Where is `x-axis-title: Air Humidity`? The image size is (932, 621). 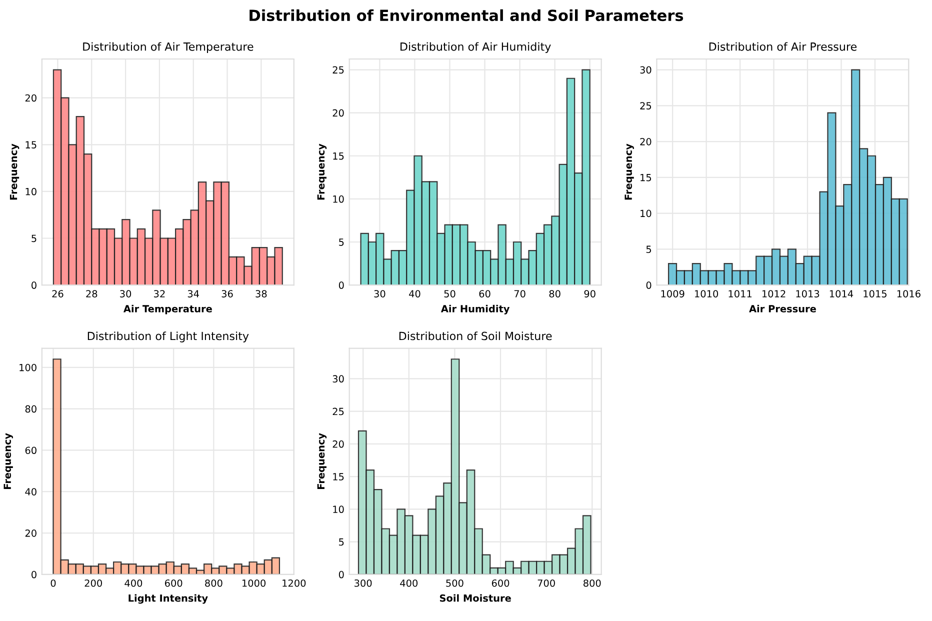
x-axis-title: Air Humidity is located at coordinates (475, 309).